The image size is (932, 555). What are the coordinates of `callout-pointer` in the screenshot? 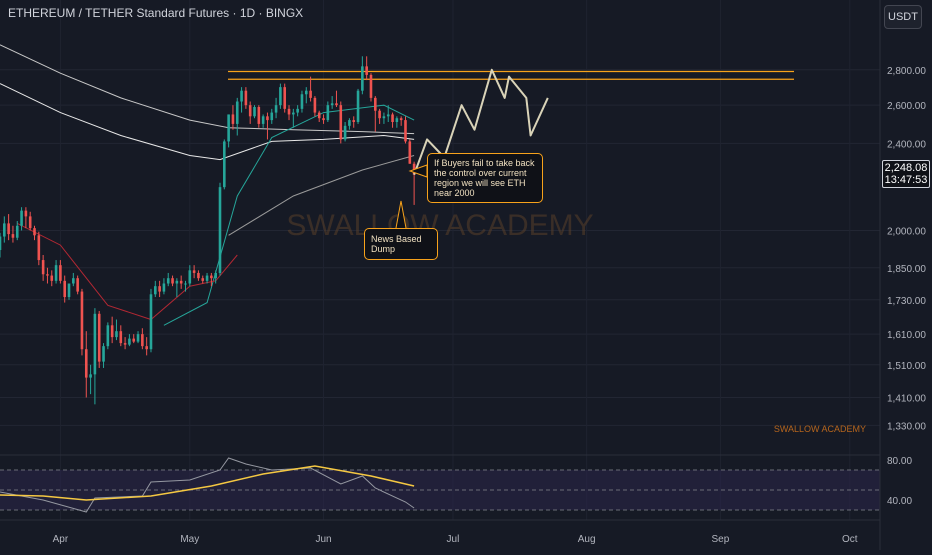 It's located at (401, 214).